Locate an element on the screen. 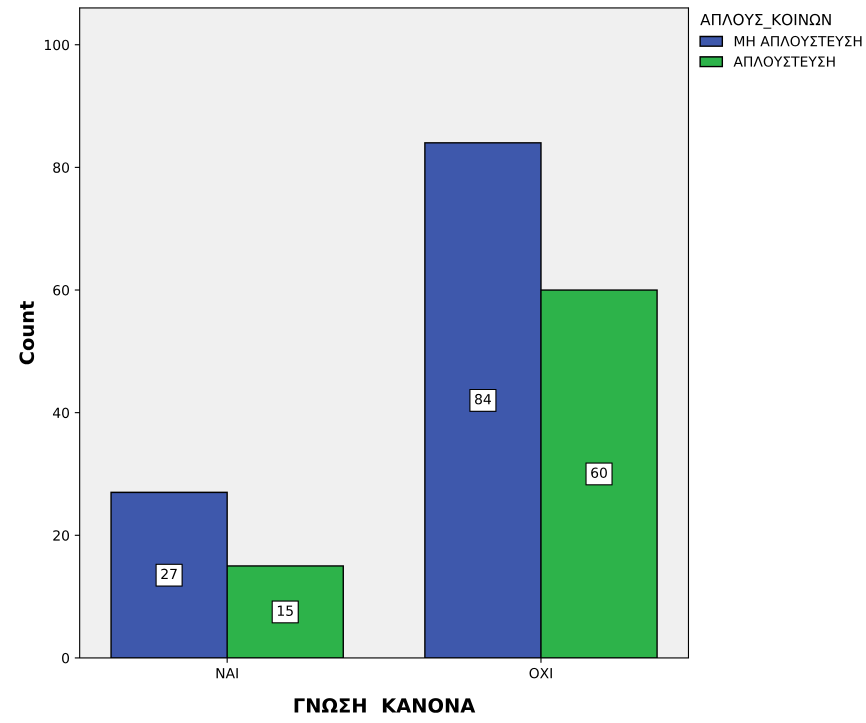 This screenshot has width=866, height=723. y-tick-label: 80 is located at coordinates (61, 167).